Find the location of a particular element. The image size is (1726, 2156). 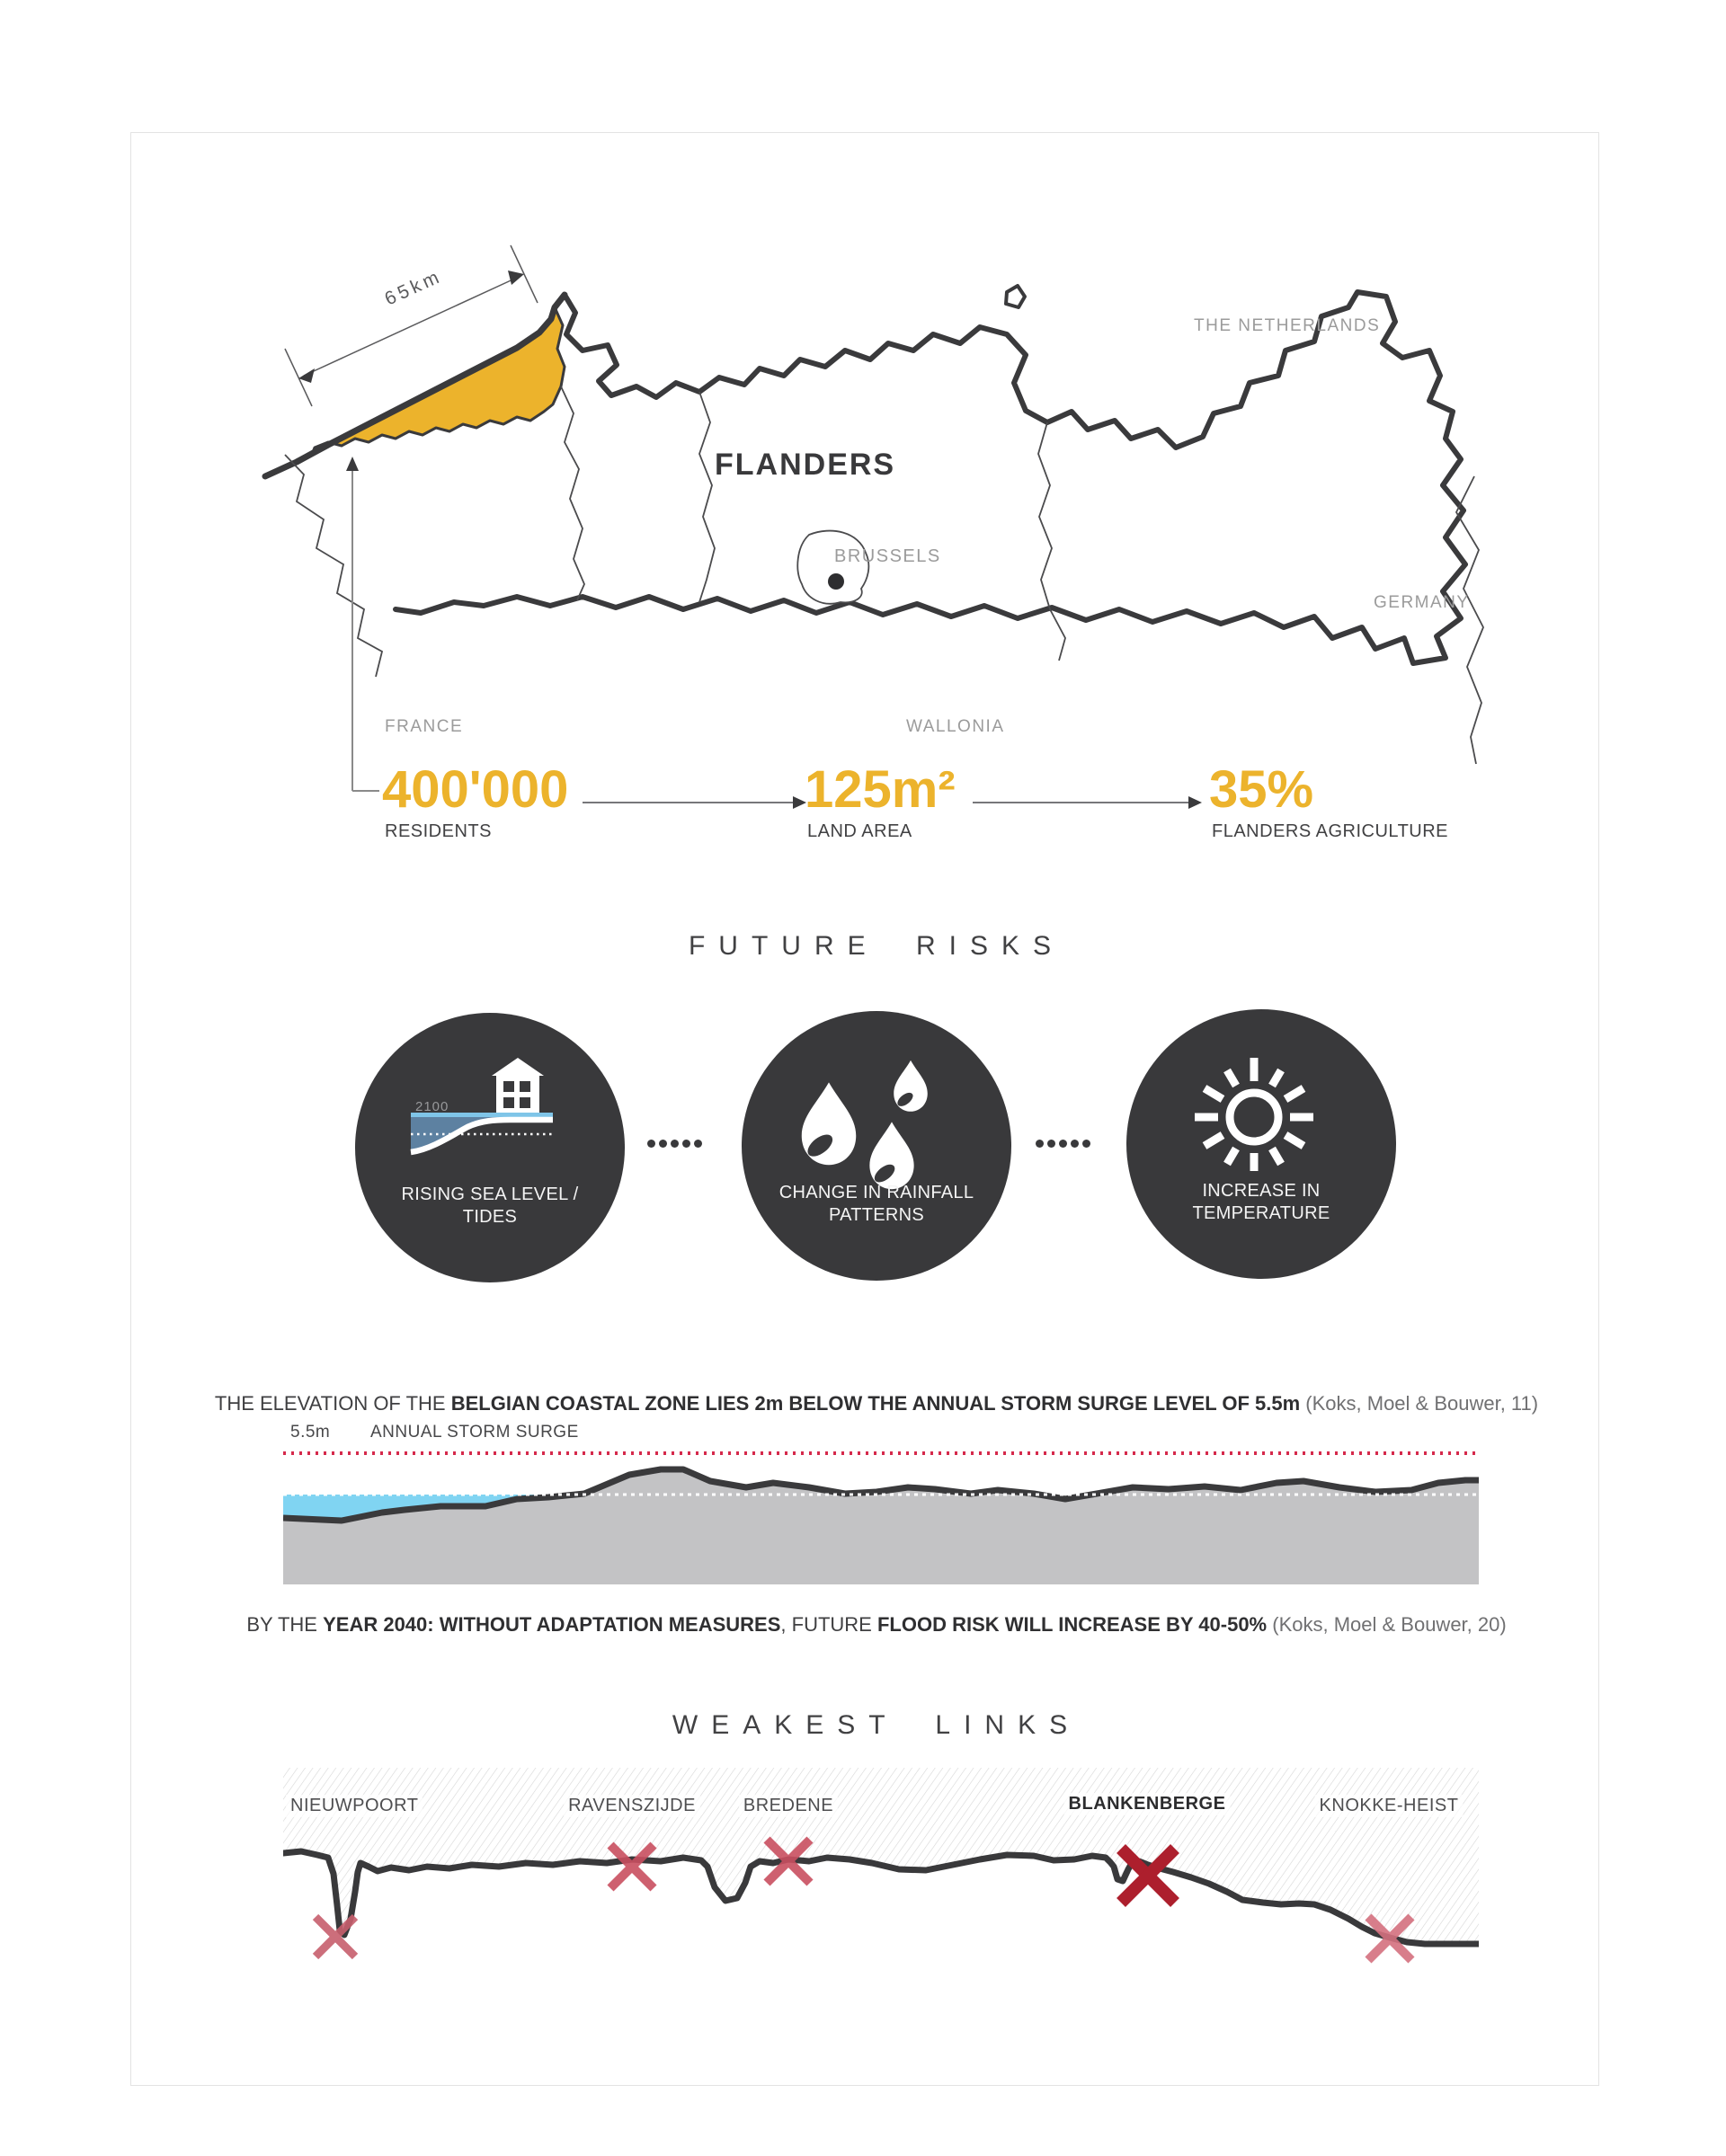

risk-label-line1: INCREASE IN is located at coordinates (1261, 1191).